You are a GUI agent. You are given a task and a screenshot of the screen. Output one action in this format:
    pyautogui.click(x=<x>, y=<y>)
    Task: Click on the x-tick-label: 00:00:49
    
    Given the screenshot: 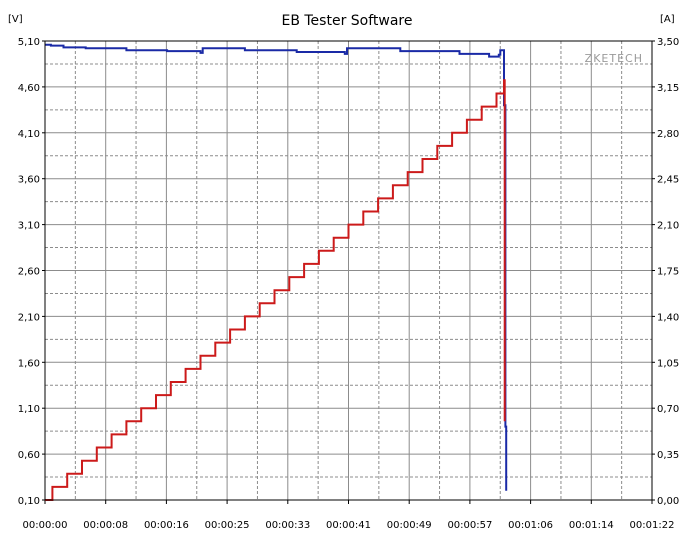 What is the action you would take?
    pyautogui.click(x=409, y=525)
    